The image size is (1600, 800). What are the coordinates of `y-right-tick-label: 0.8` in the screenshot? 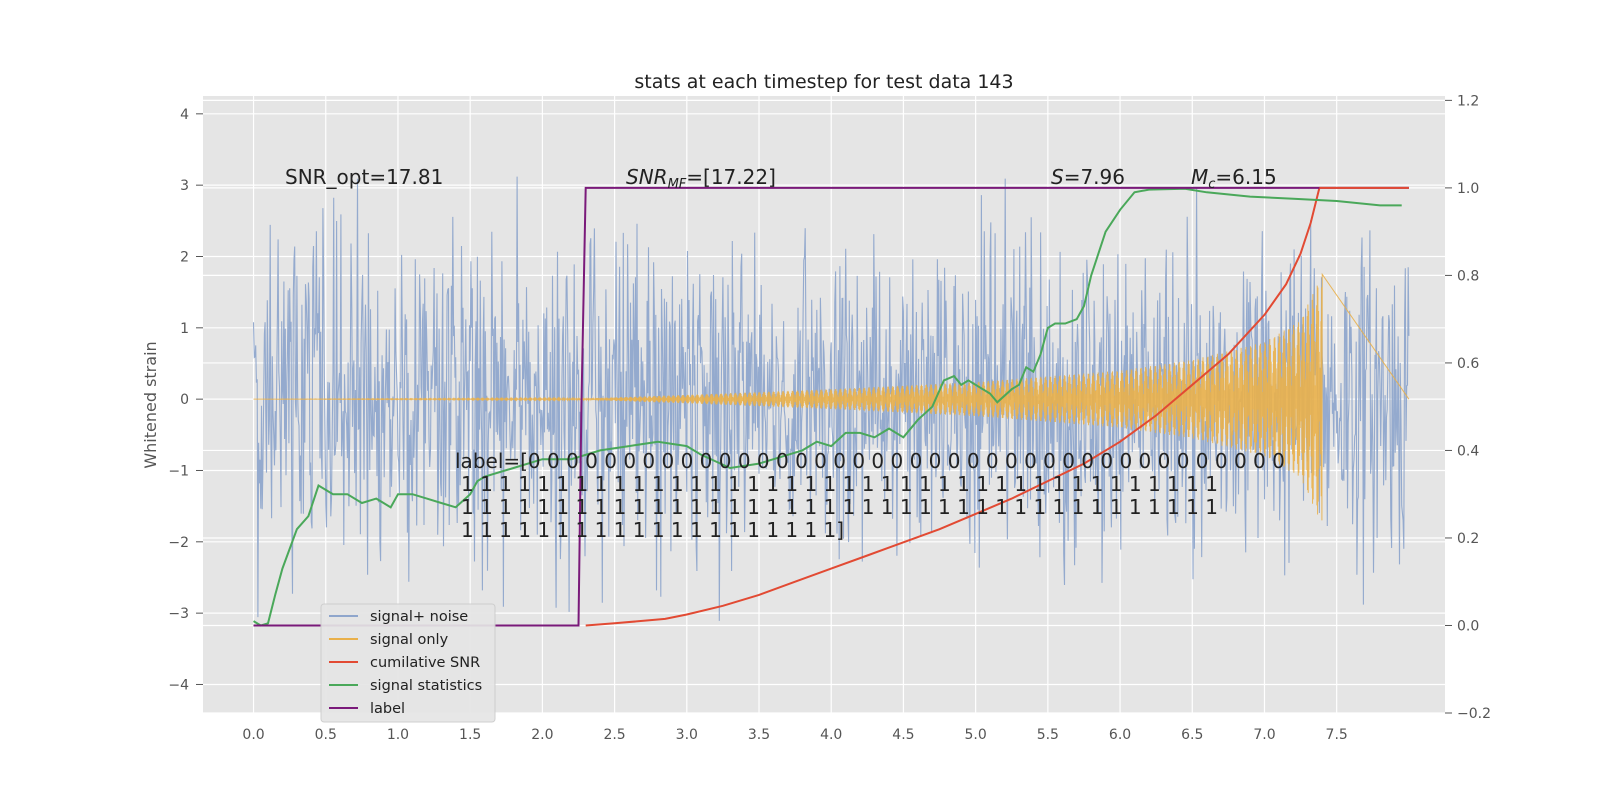 It's located at (1468, 276).